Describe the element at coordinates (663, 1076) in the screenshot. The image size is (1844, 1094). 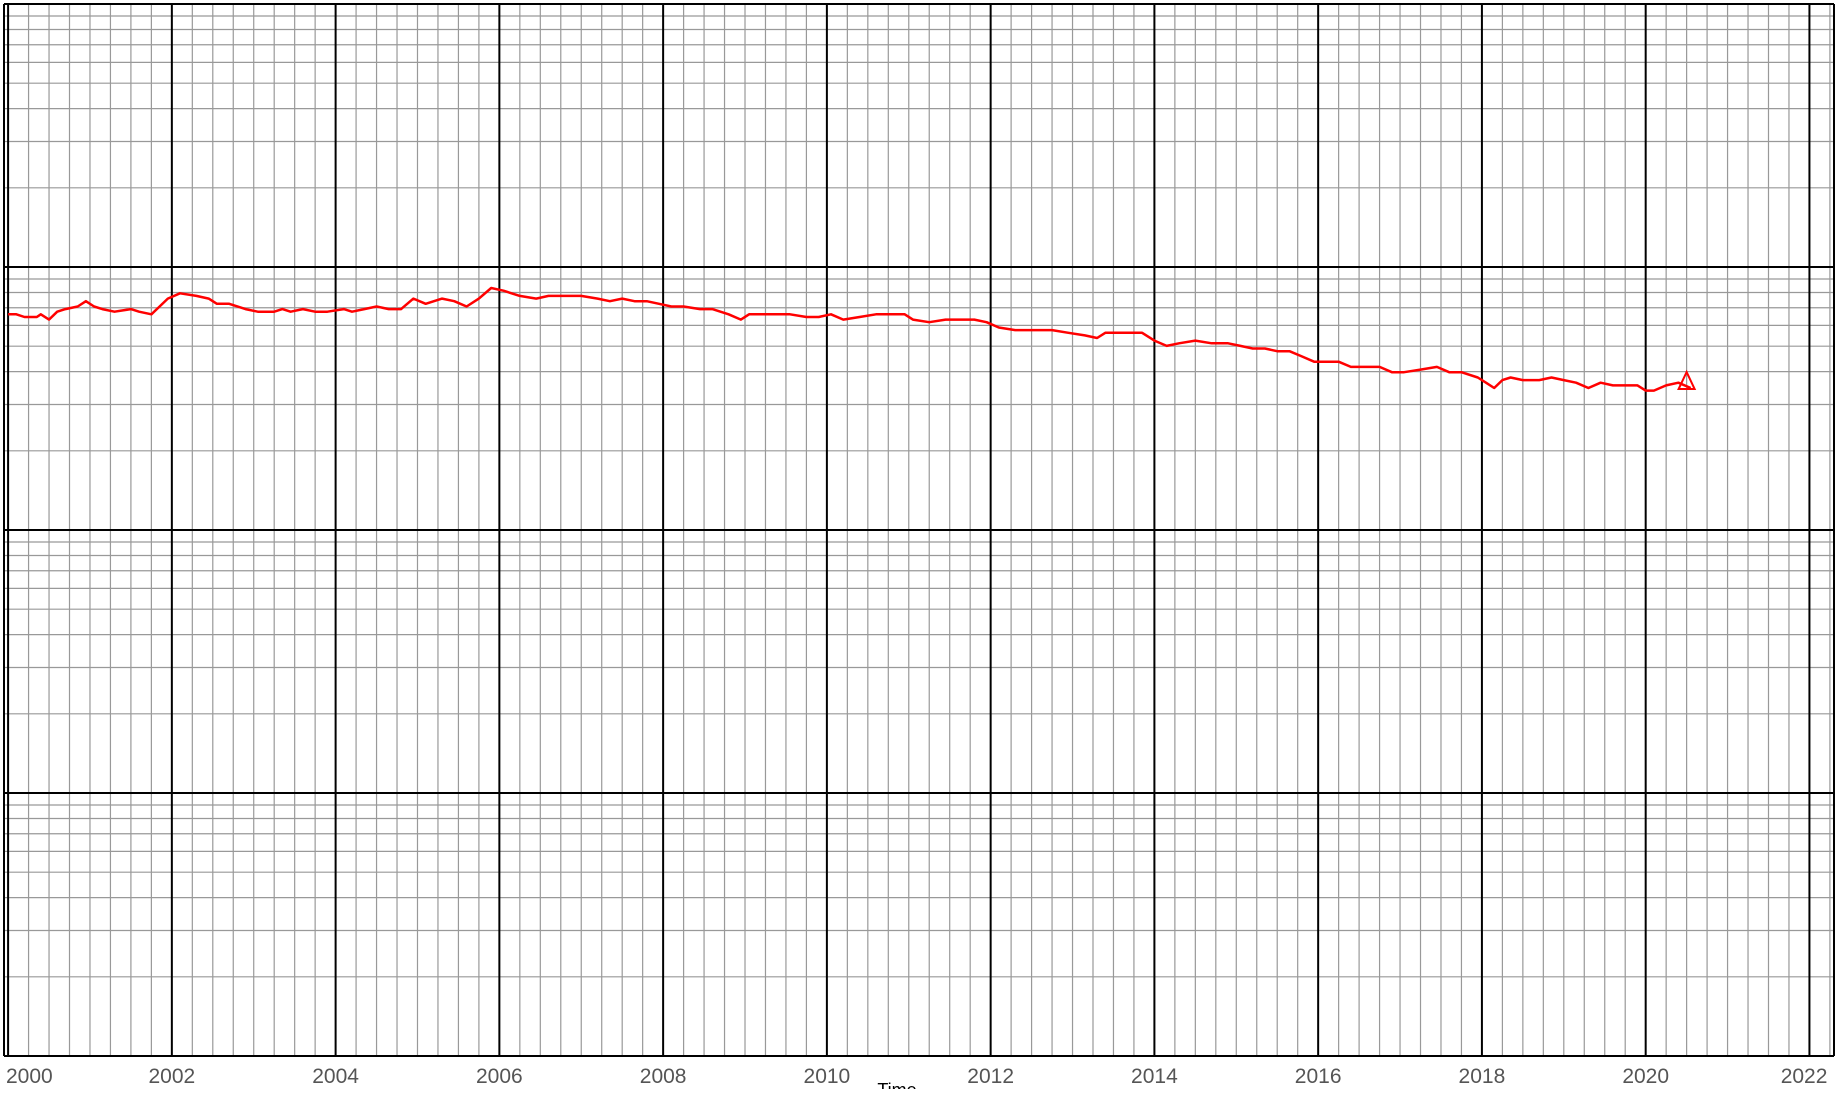
I see `x-tick-label: 2008` at that location.